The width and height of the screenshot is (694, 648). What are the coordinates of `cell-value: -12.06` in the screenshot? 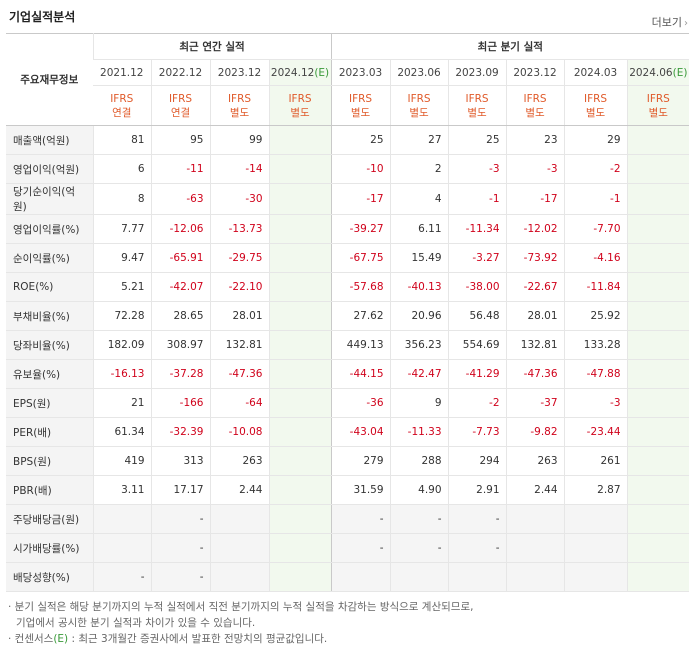 It's located at (180, 229).